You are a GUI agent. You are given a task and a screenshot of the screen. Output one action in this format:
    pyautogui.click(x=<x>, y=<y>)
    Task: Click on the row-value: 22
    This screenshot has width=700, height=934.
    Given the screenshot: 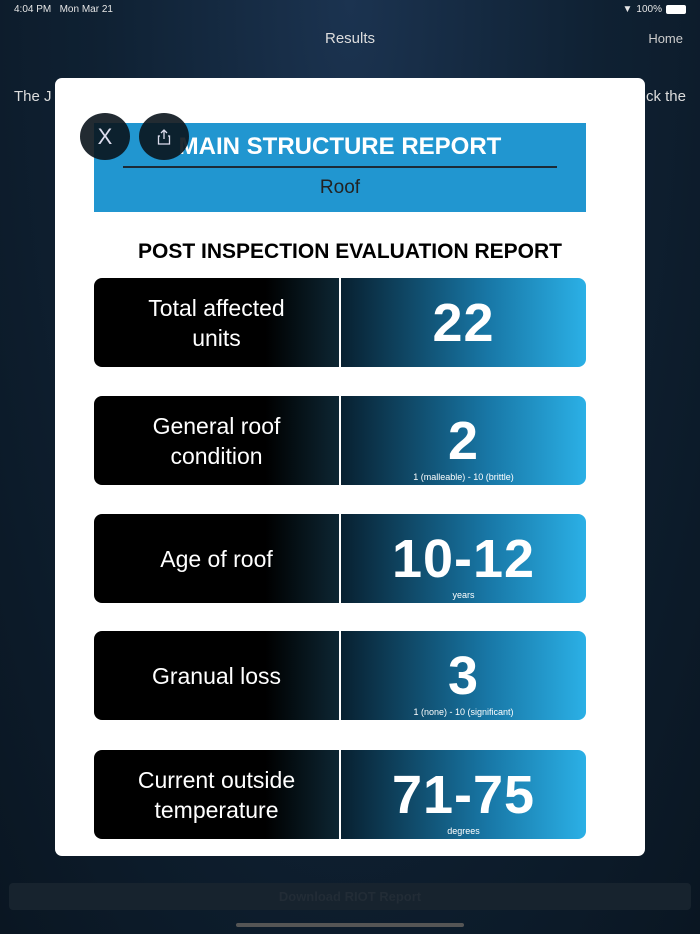 What is the action you would take?
    pyautogui.click(x=463, y=322)
    